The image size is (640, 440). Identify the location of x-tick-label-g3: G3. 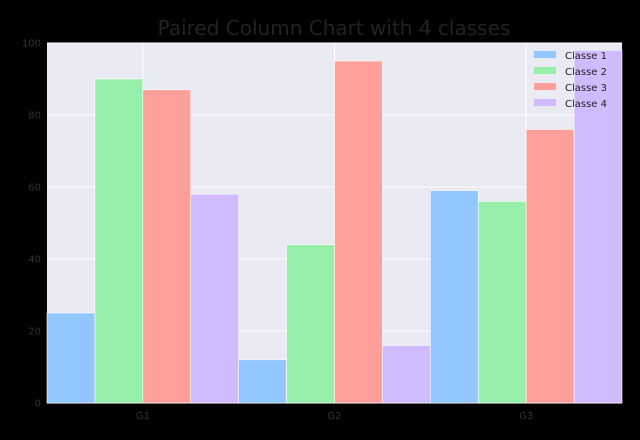
(526, 416).